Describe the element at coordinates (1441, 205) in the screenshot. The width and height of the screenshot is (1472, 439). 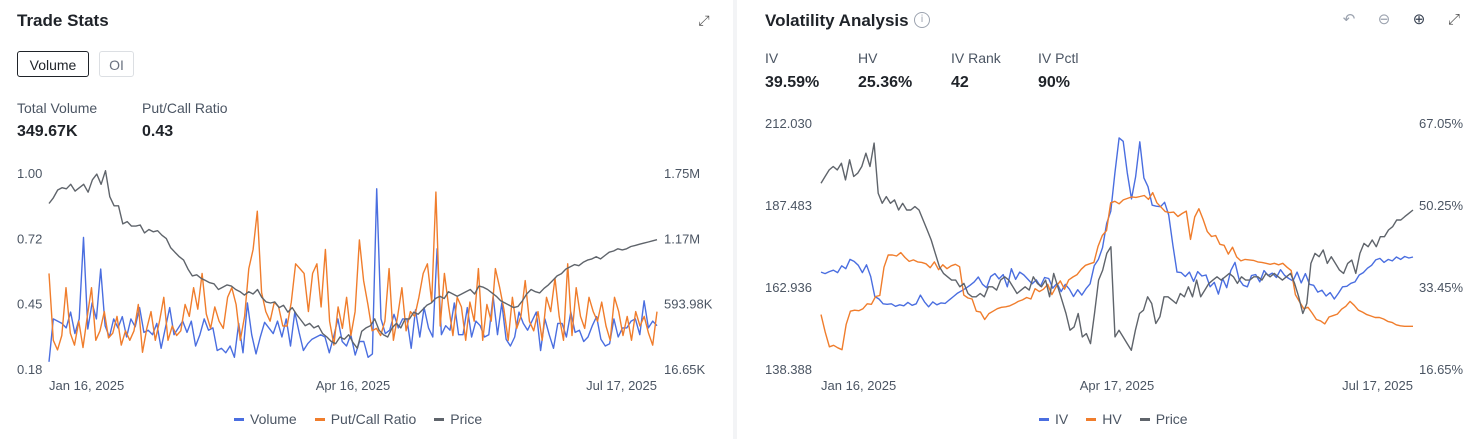
I see `y-right-tick-label: 50.25%` at that location.